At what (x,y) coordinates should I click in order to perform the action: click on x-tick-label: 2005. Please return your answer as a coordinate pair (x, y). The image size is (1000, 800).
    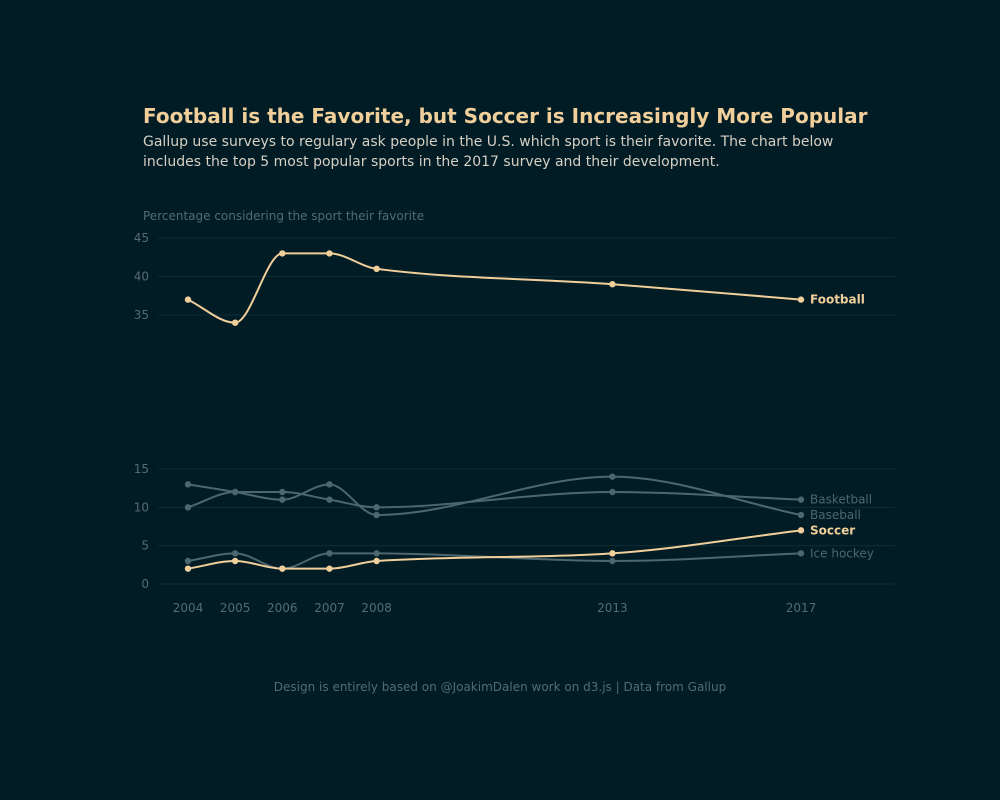
    Looking at the image, I should click on (235, 608).